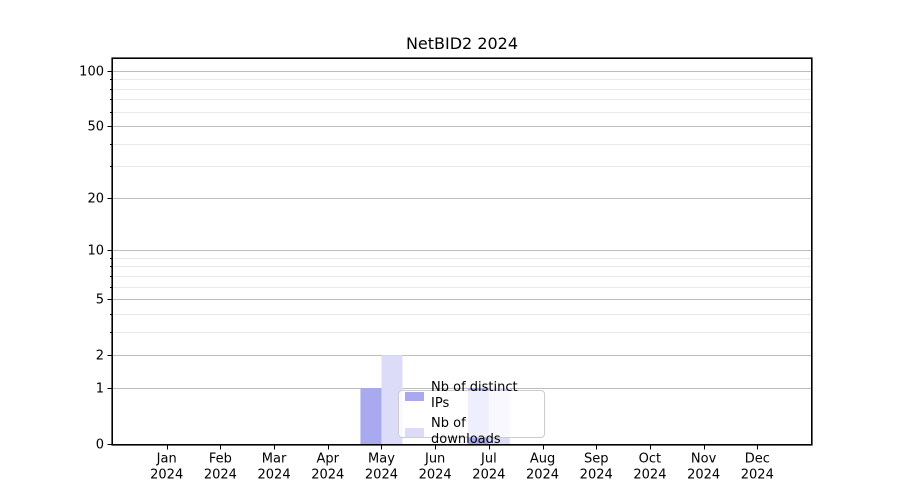 The width and height of the screenshot is (900, 500). I want to click on x-tick-label-month-may: May, so click(381, 459).